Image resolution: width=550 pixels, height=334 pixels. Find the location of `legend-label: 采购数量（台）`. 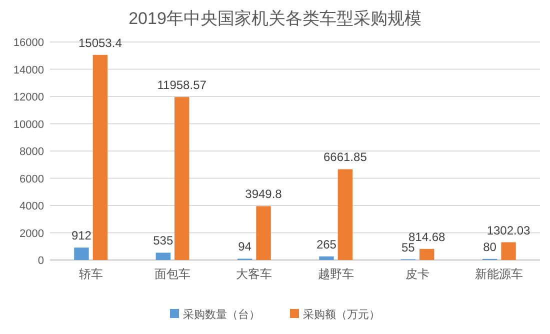

legend-label: 采购数量（台） is located at coordinates (221, 314).